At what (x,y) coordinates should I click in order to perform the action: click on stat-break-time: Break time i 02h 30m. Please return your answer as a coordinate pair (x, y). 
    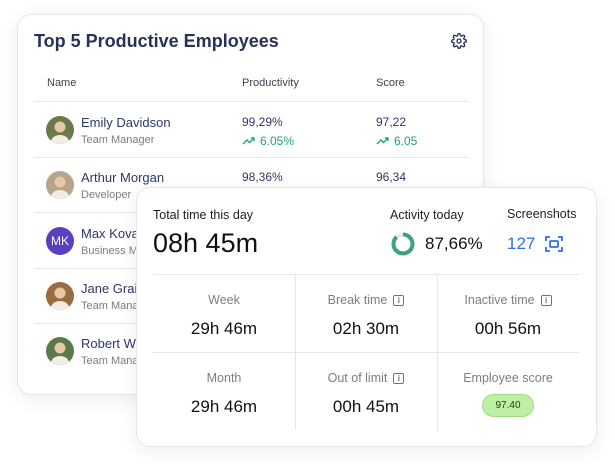
    Looking at the image, I should click on (366, 314).